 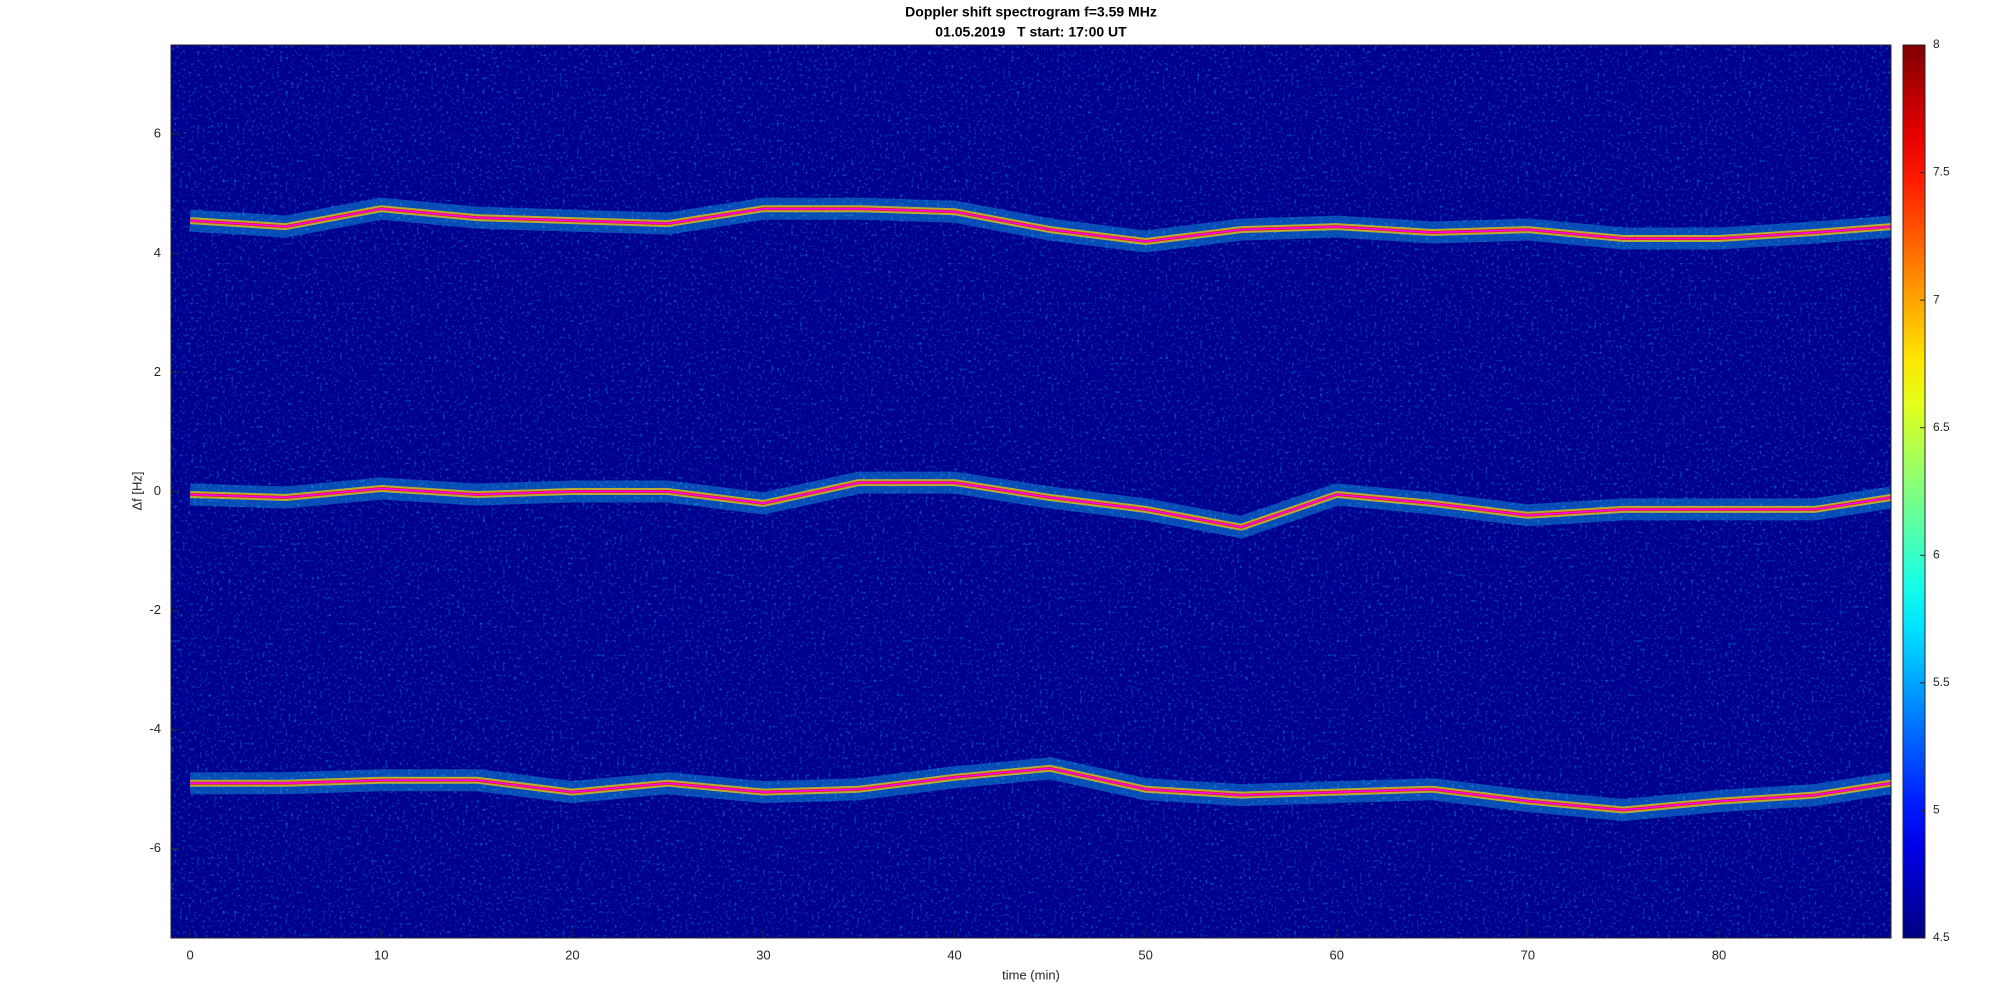 I want to click on x-tick-label: 40, so click(x=954, y=954).